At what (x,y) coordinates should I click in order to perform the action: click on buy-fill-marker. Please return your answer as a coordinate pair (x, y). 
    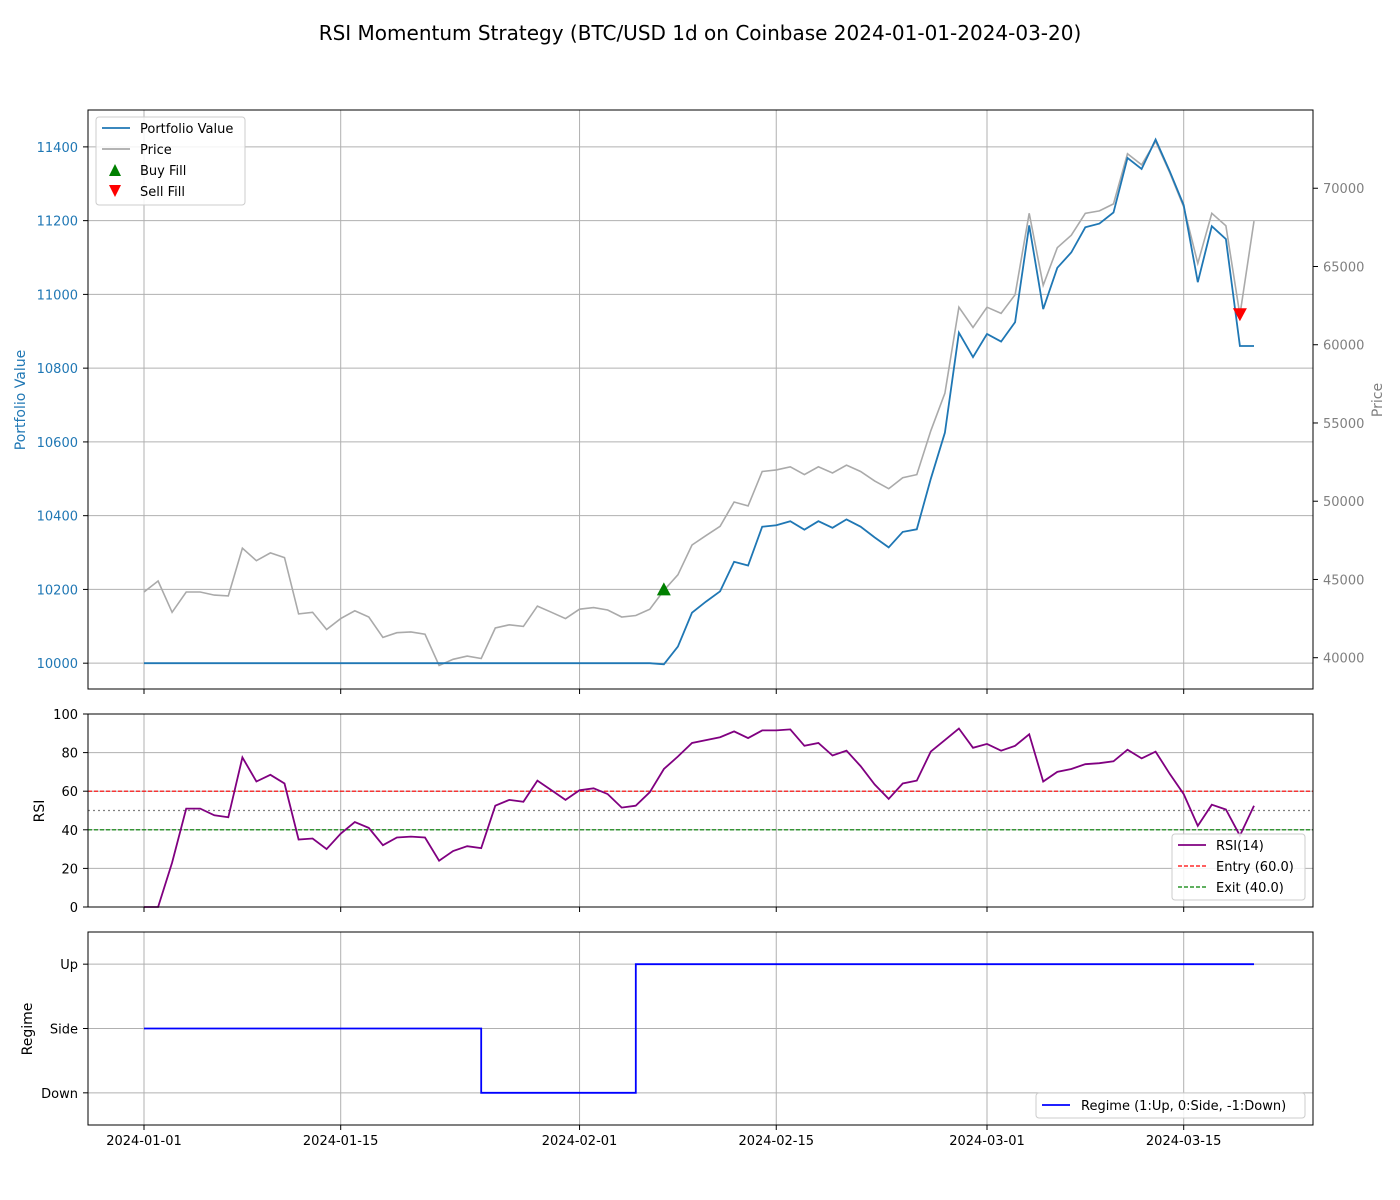
    Looking at the image, I should click on (663, 589).